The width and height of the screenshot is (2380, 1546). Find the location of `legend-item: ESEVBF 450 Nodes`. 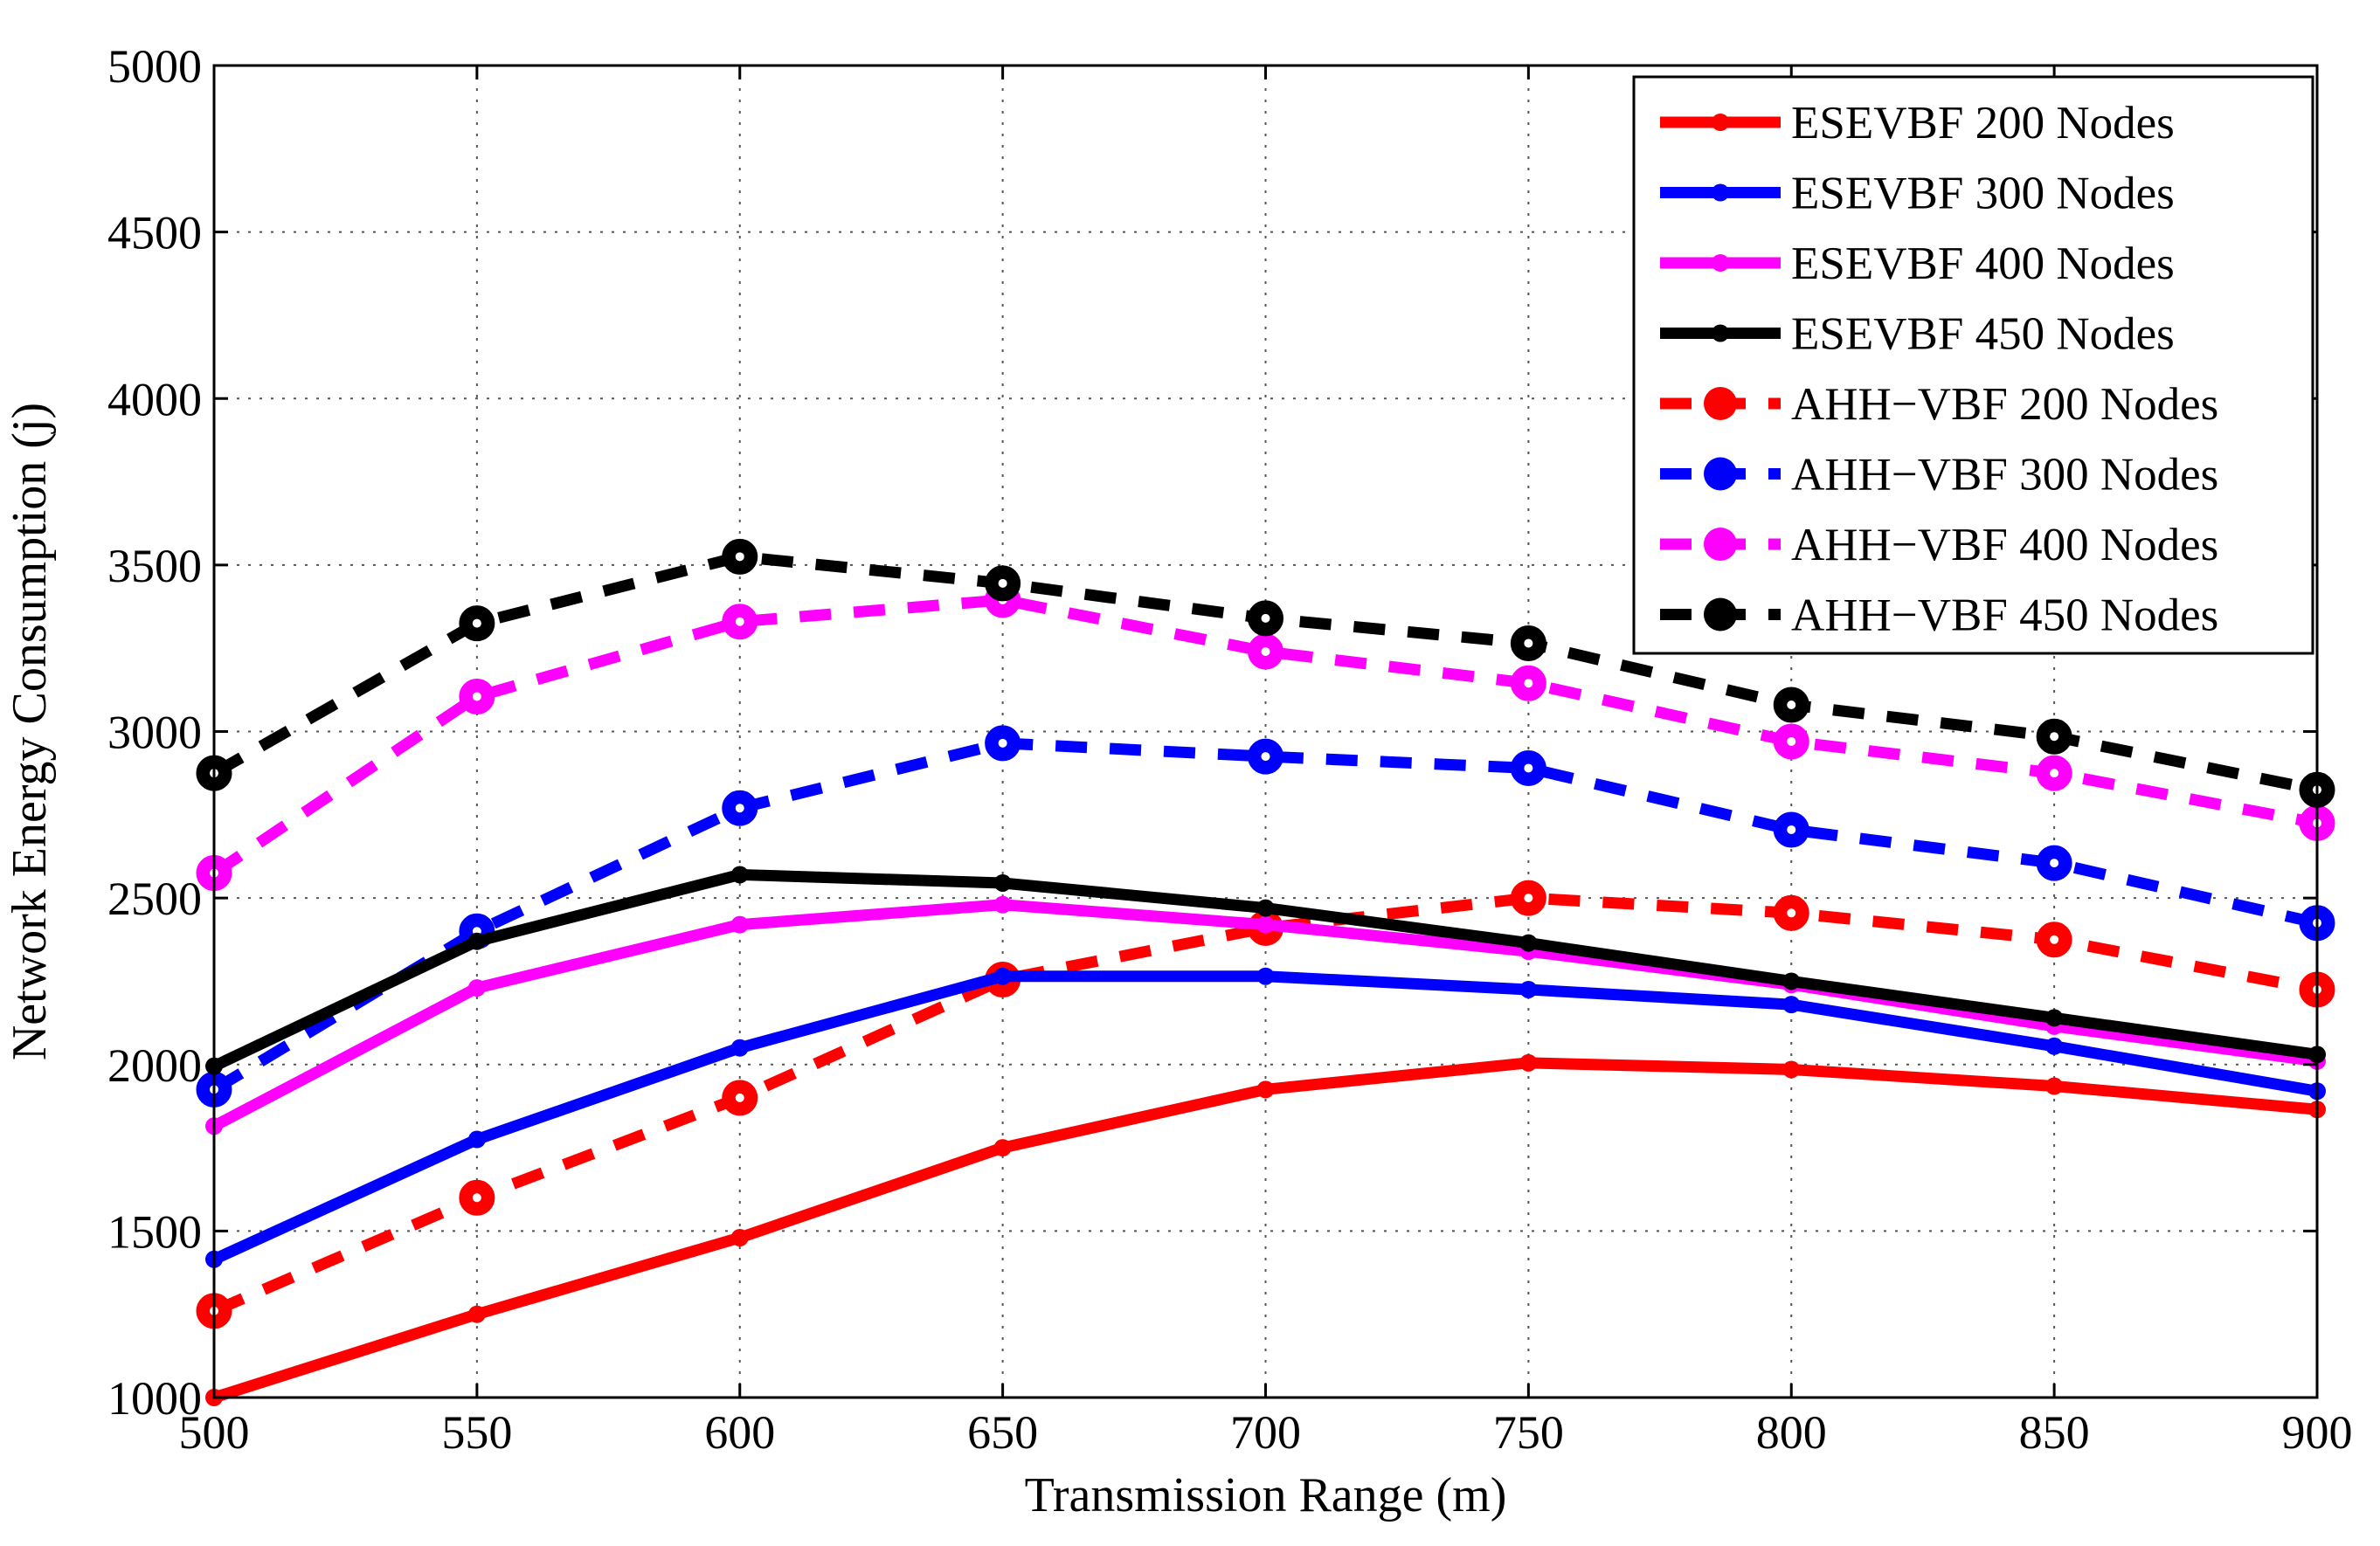

legend-item: ESEVBF 450 Nodes is located at coordinates (1917, 334).